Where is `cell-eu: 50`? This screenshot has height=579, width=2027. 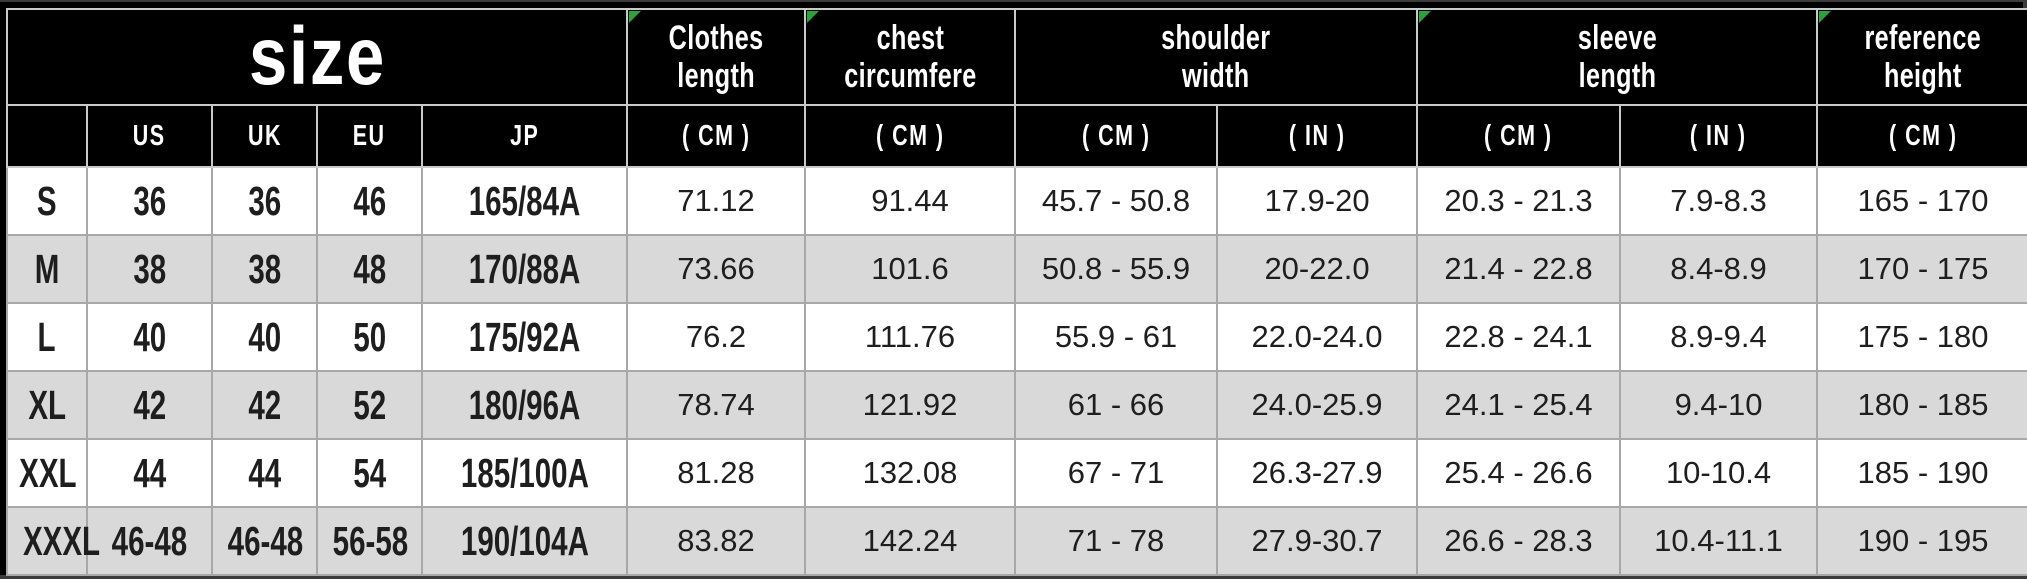 cell-eu: 50 is located at coordinates (369, 337).